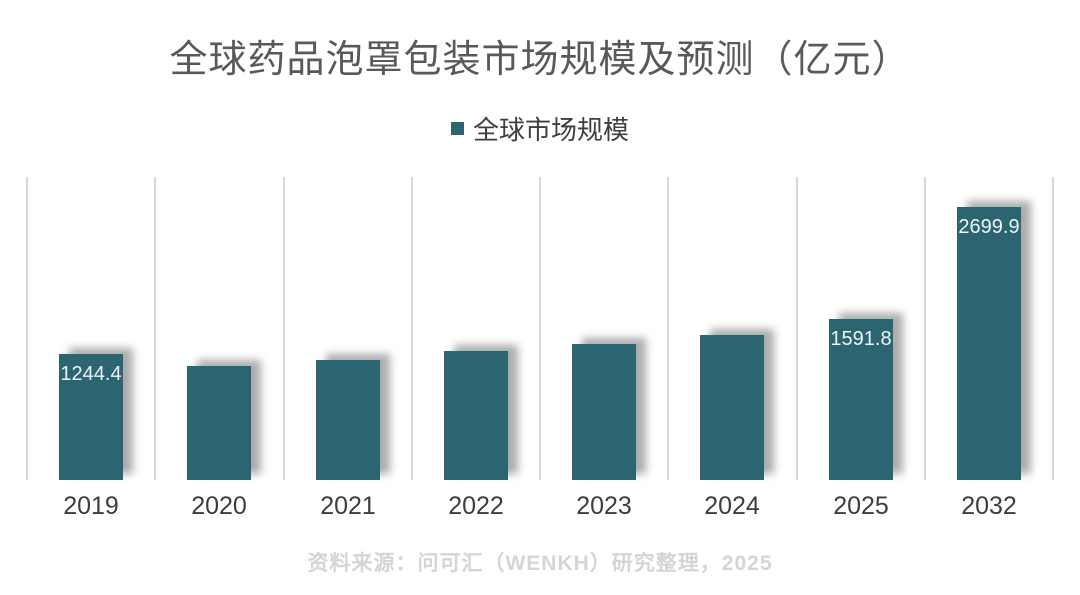 The width and height of the screenshot is (1080, 595). Describe the element at coordinates (476, 506) in the screenshot. I see `x-tick-label-2022: 2022` at that location.